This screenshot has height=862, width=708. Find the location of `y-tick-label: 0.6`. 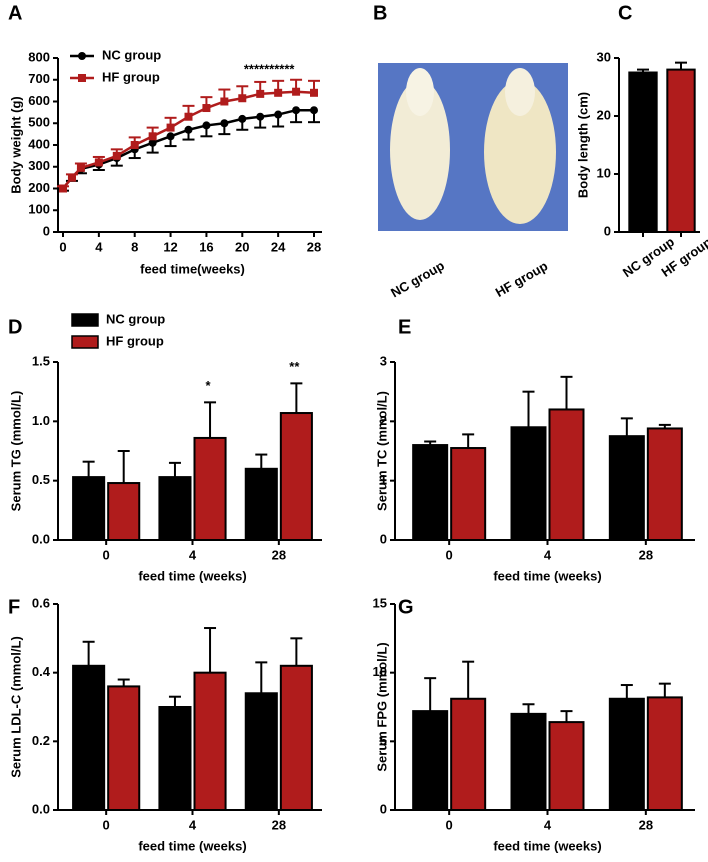

y-tick-label: 0.6 is located at coordinates (41, 602).